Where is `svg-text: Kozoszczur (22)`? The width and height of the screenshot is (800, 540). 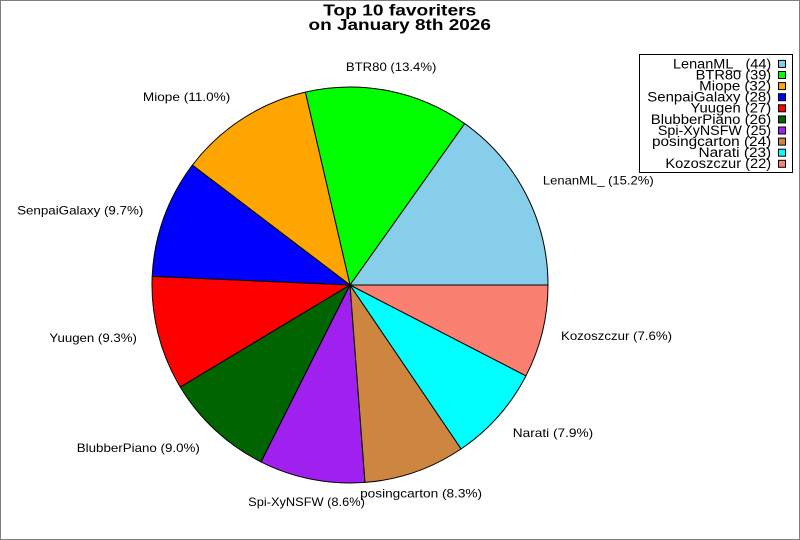 svg-text: Kozoszczur (22) is located at coordinates (718, 163).